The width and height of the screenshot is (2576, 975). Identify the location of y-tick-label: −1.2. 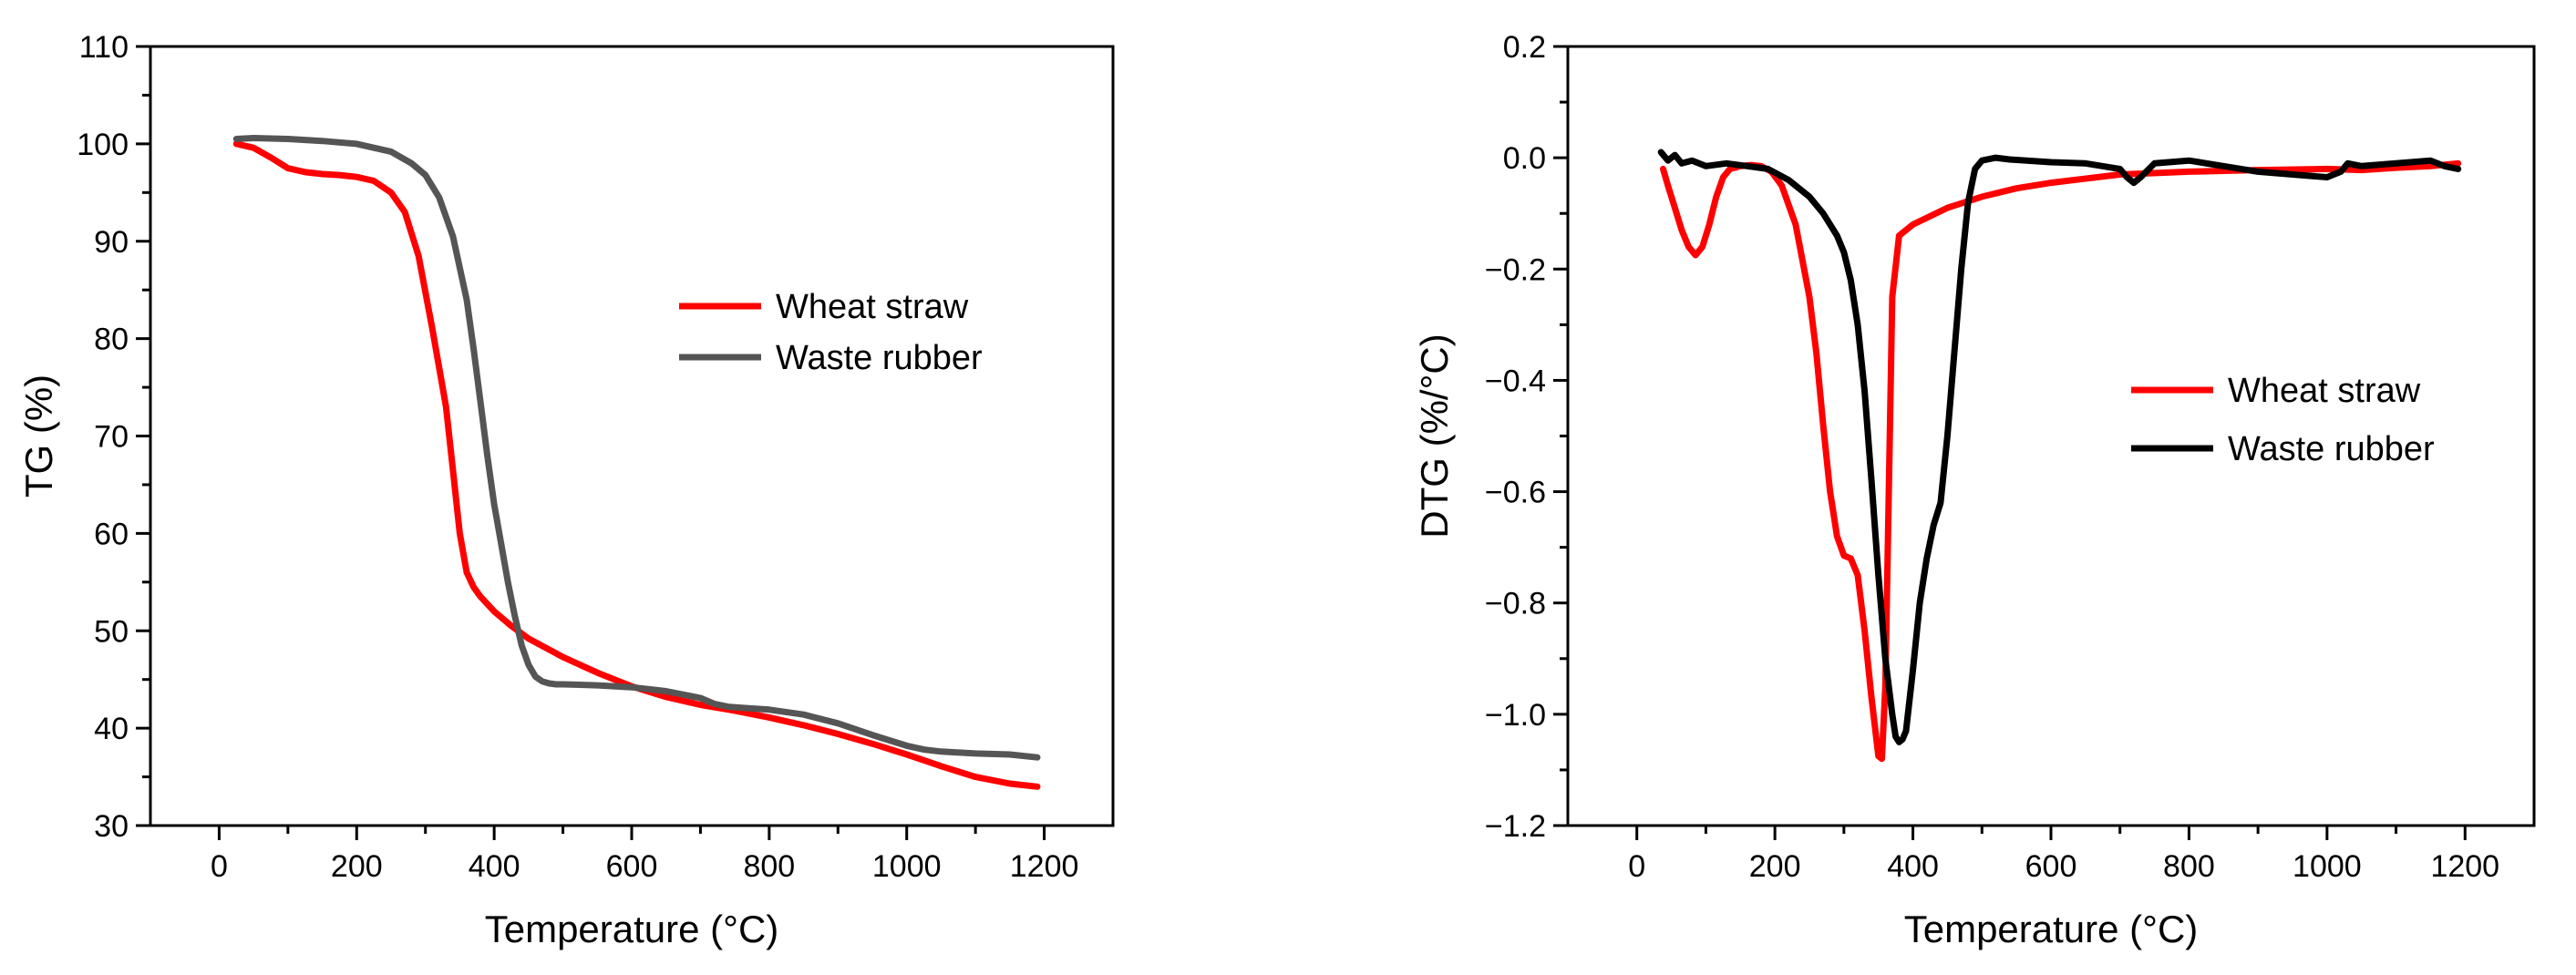
(1515, 827).